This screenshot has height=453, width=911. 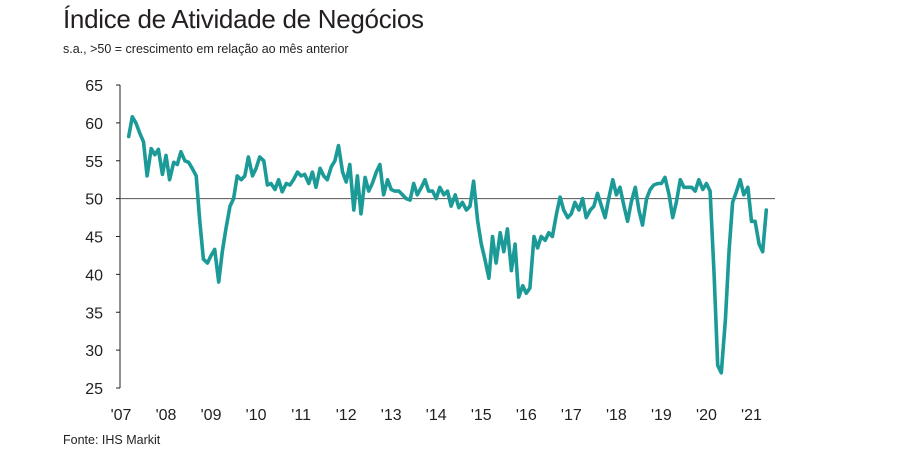 I want to click on y-tick-label: 55, so click(x=94, y=162).